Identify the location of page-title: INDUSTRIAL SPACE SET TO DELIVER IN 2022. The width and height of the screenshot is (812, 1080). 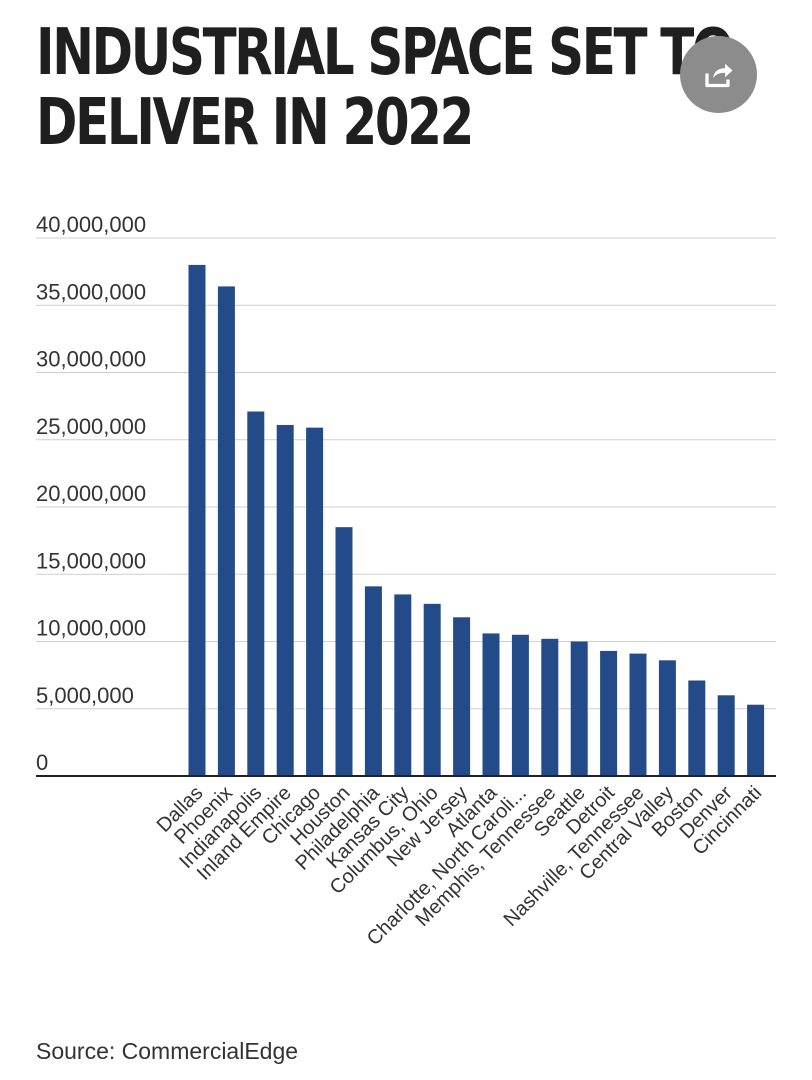
(385, 89).